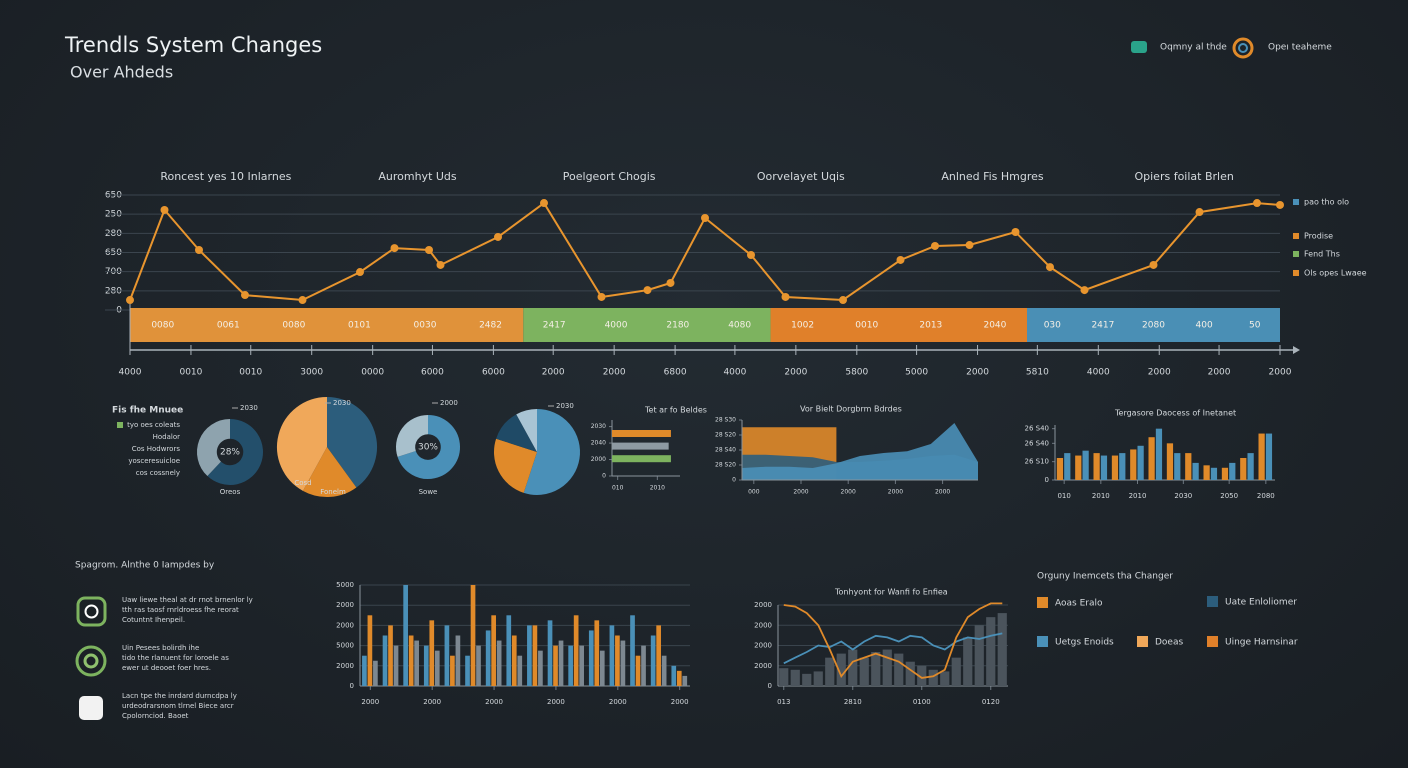 The image size is (1408, 768). Describe the element at coordinates (327, 325) in the screenshot. I see `segment-band` at that location.